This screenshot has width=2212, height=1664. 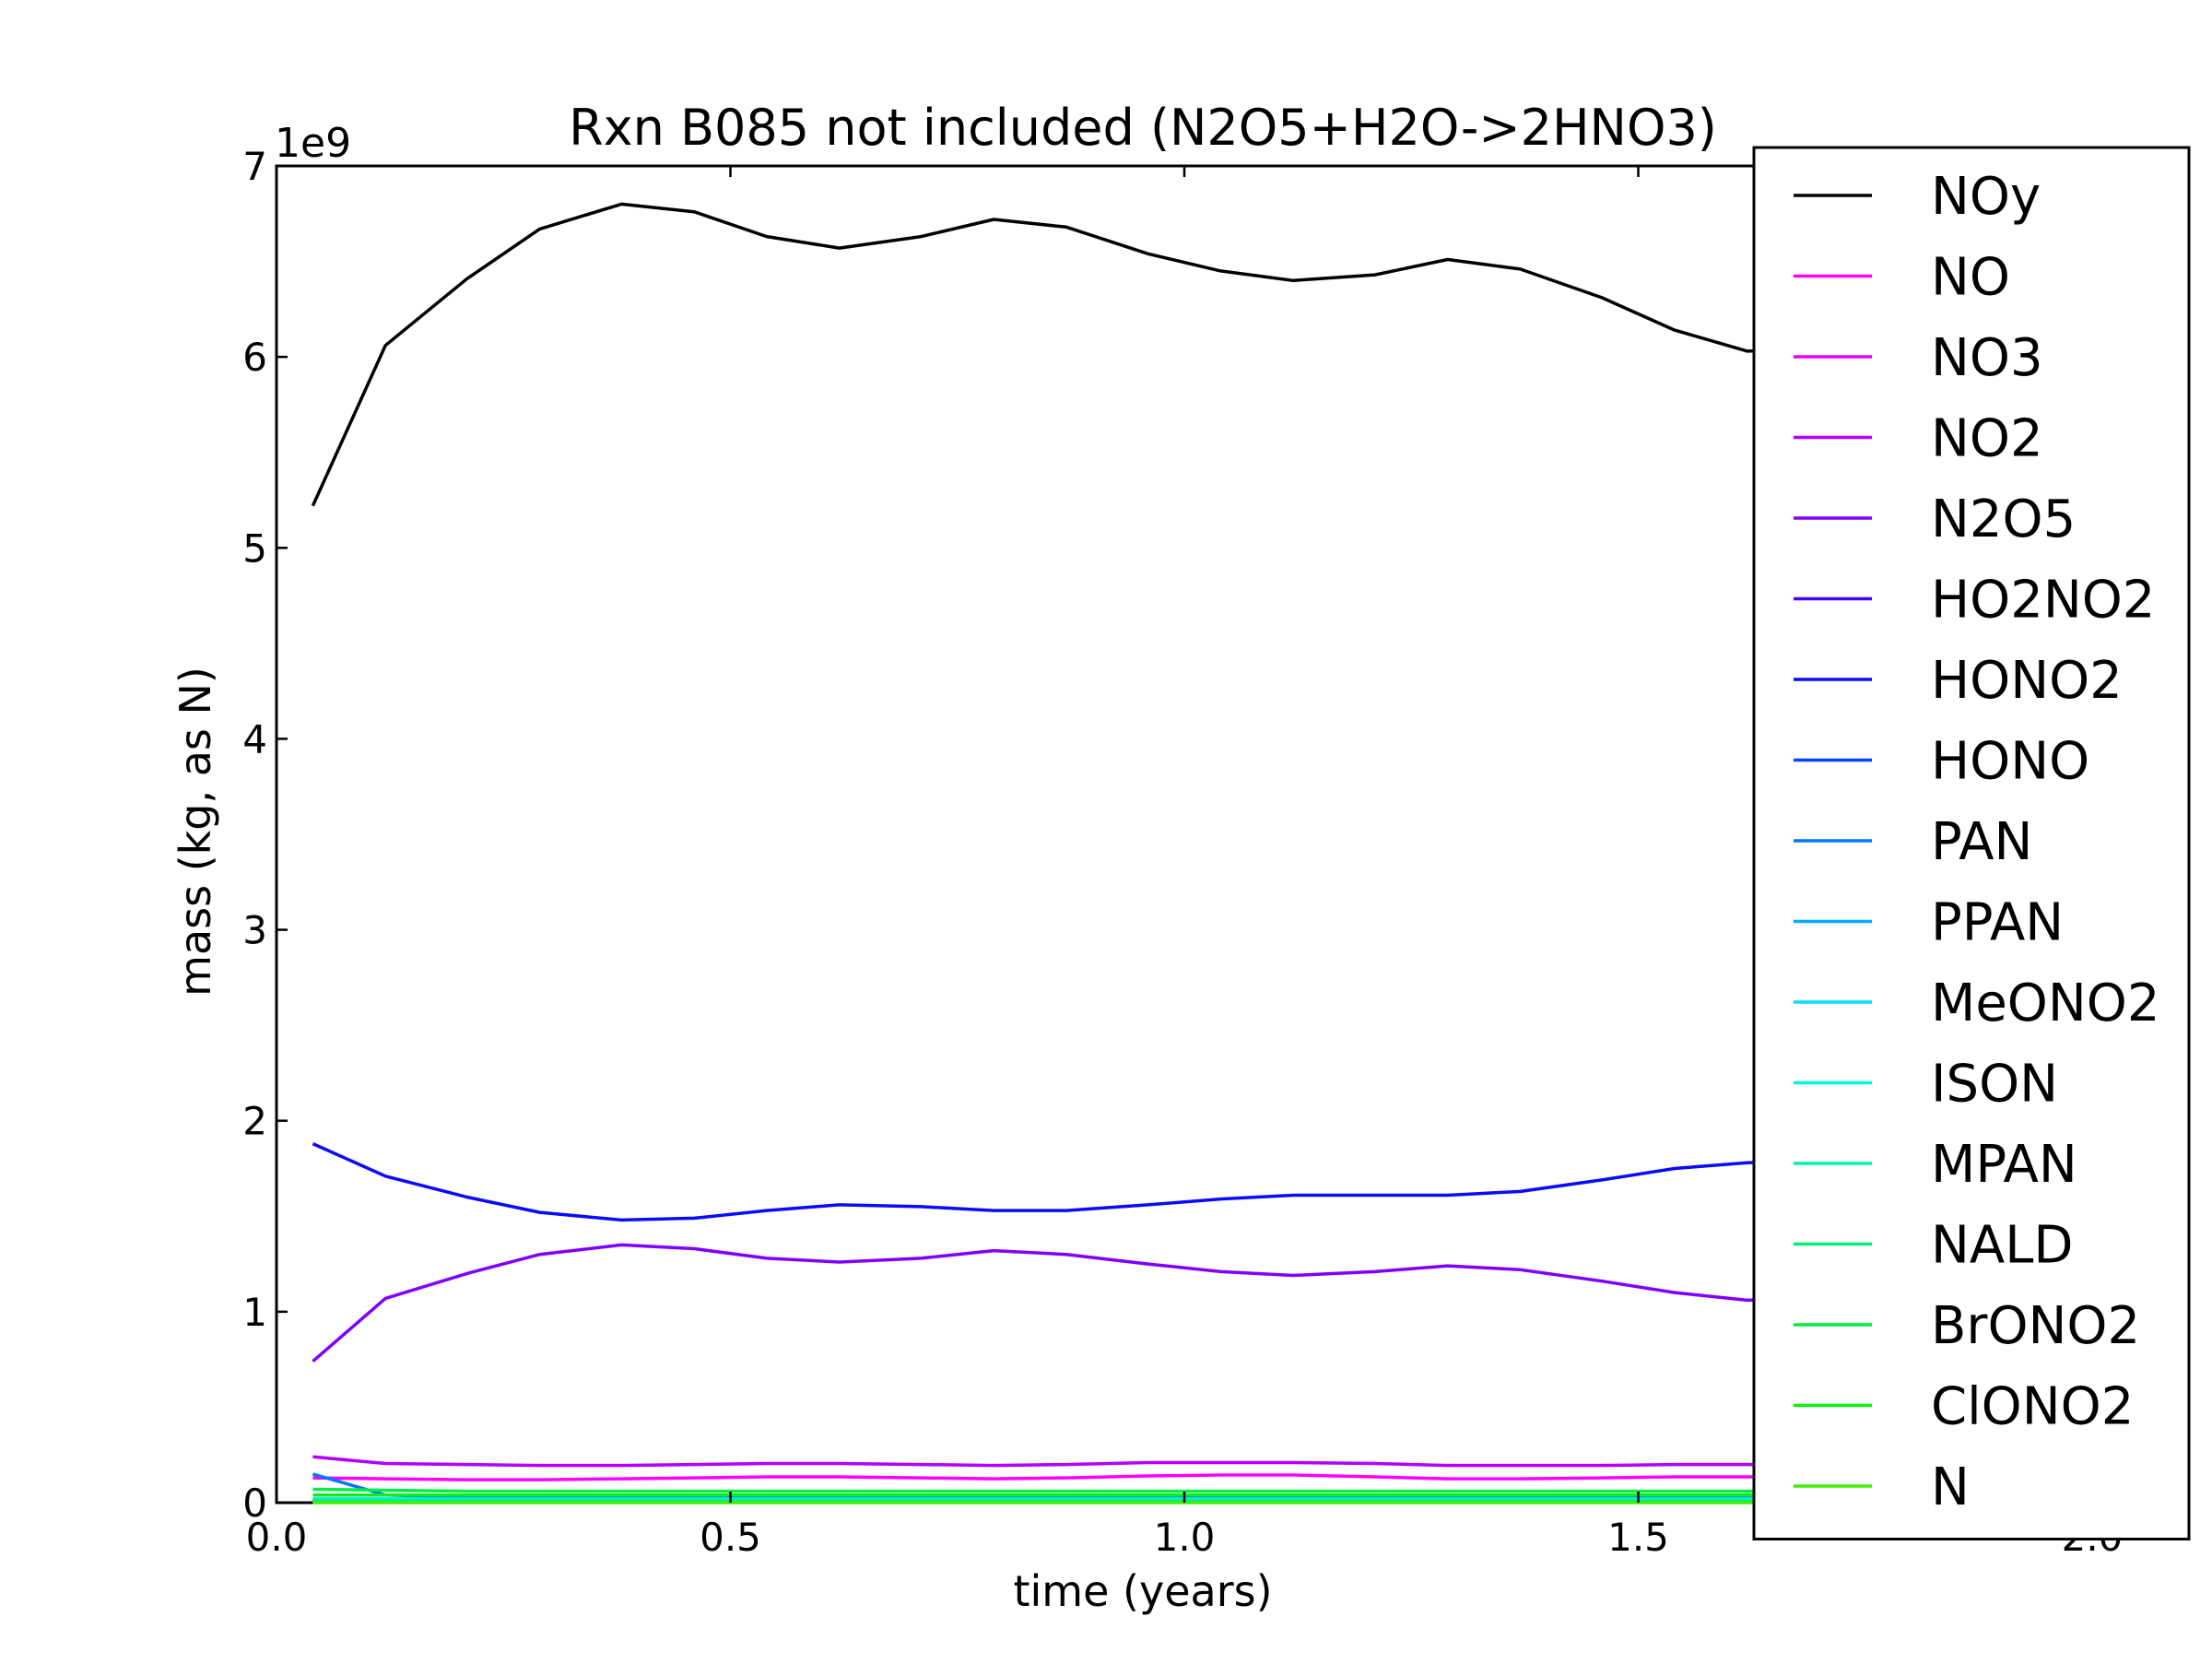 I want to click on y-tick-label: 0, so click(x=254, y=1503).